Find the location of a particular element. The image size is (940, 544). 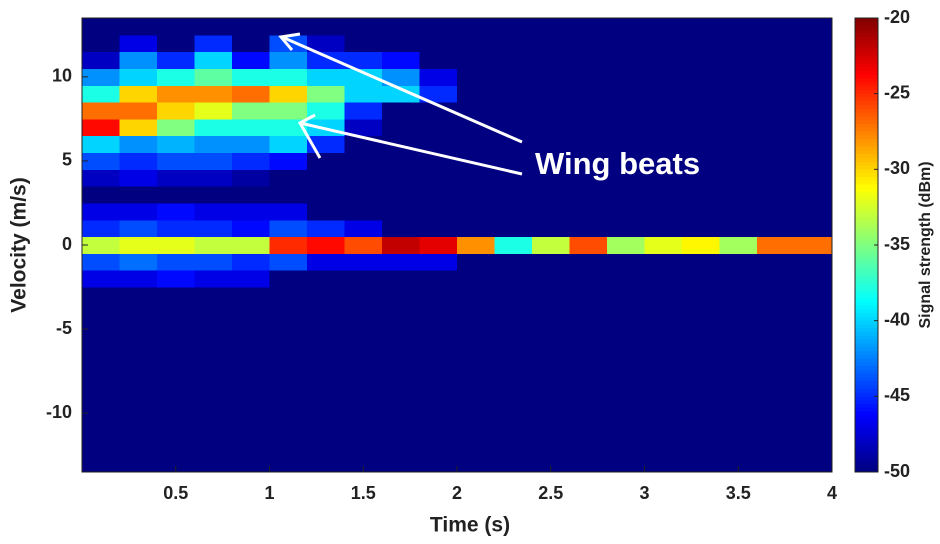

annotation: Wing beats is located at coordinates (617, 163).